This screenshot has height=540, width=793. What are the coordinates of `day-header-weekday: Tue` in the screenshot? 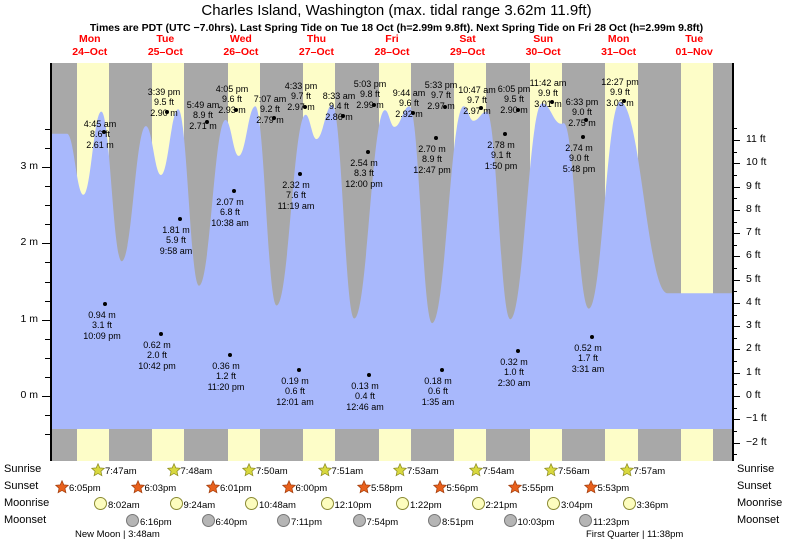 It's located at (694, 39).